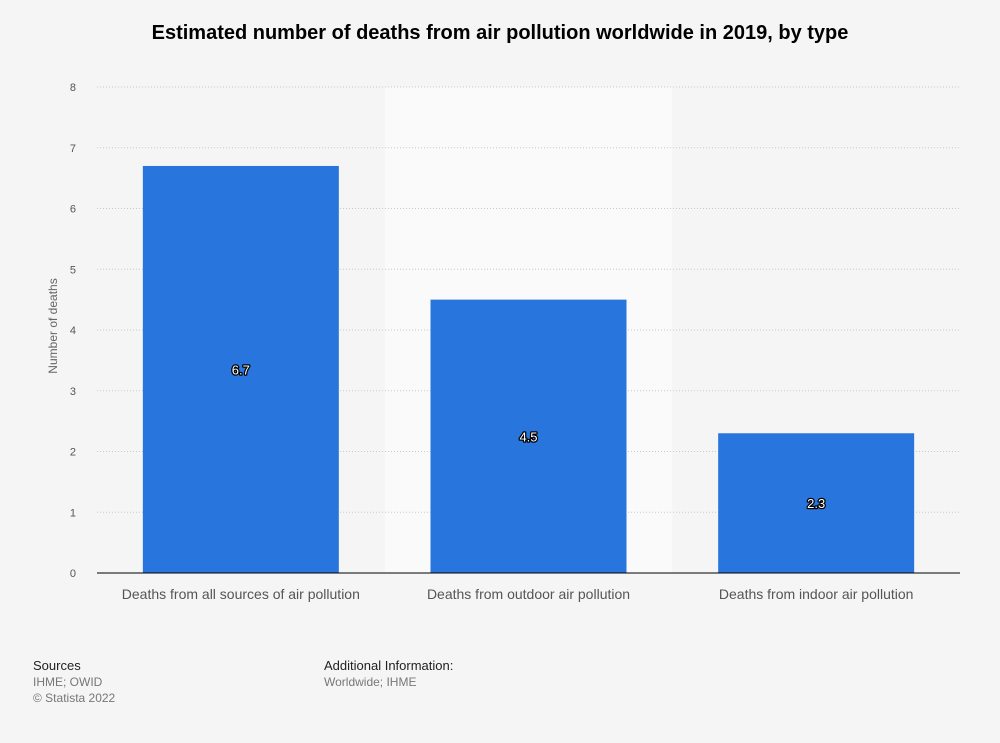 This screenshot has width=1000, height=743. I want to click on data-label: 4.5, so click(528, 436).